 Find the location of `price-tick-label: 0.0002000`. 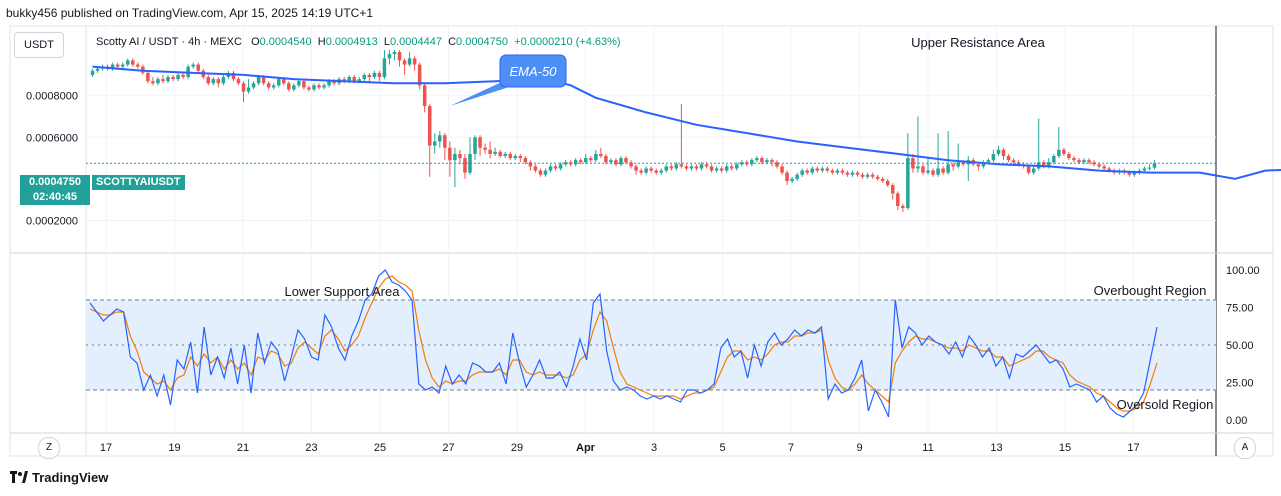

price-tick-label: 0.0002000 is located at coordinates (52, 221).